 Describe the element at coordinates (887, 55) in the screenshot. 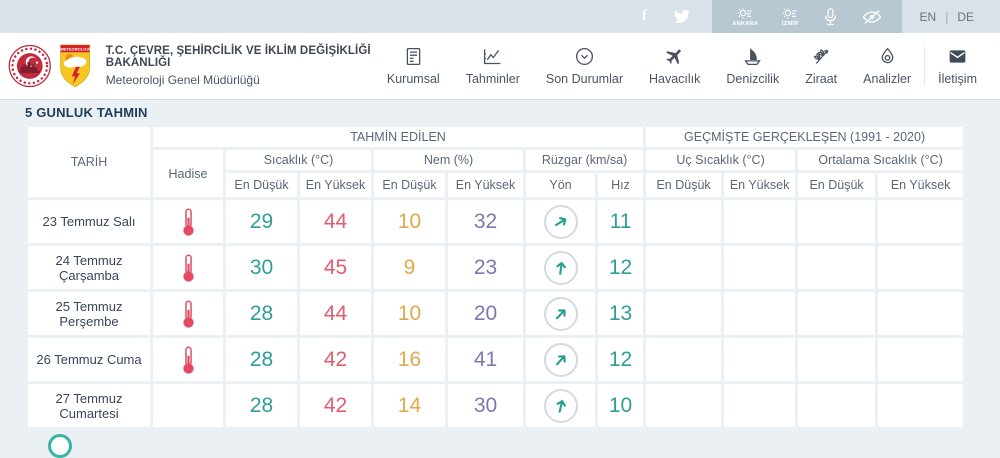

I see `water-drop-icon` at that location.